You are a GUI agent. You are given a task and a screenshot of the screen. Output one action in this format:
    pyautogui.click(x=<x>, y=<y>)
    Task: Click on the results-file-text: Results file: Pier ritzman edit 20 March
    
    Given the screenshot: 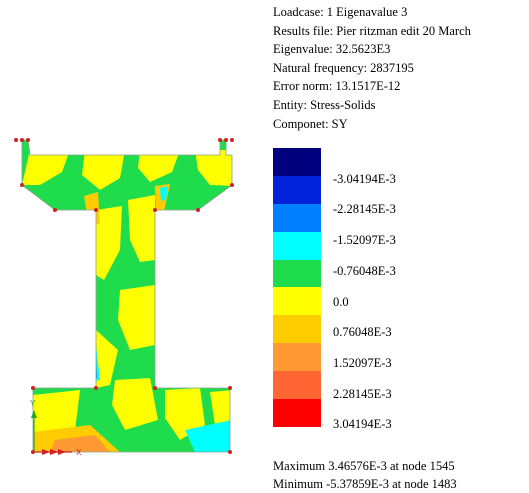 What is the action you would take?
    pyautogui.click(x=372, y=30)
    